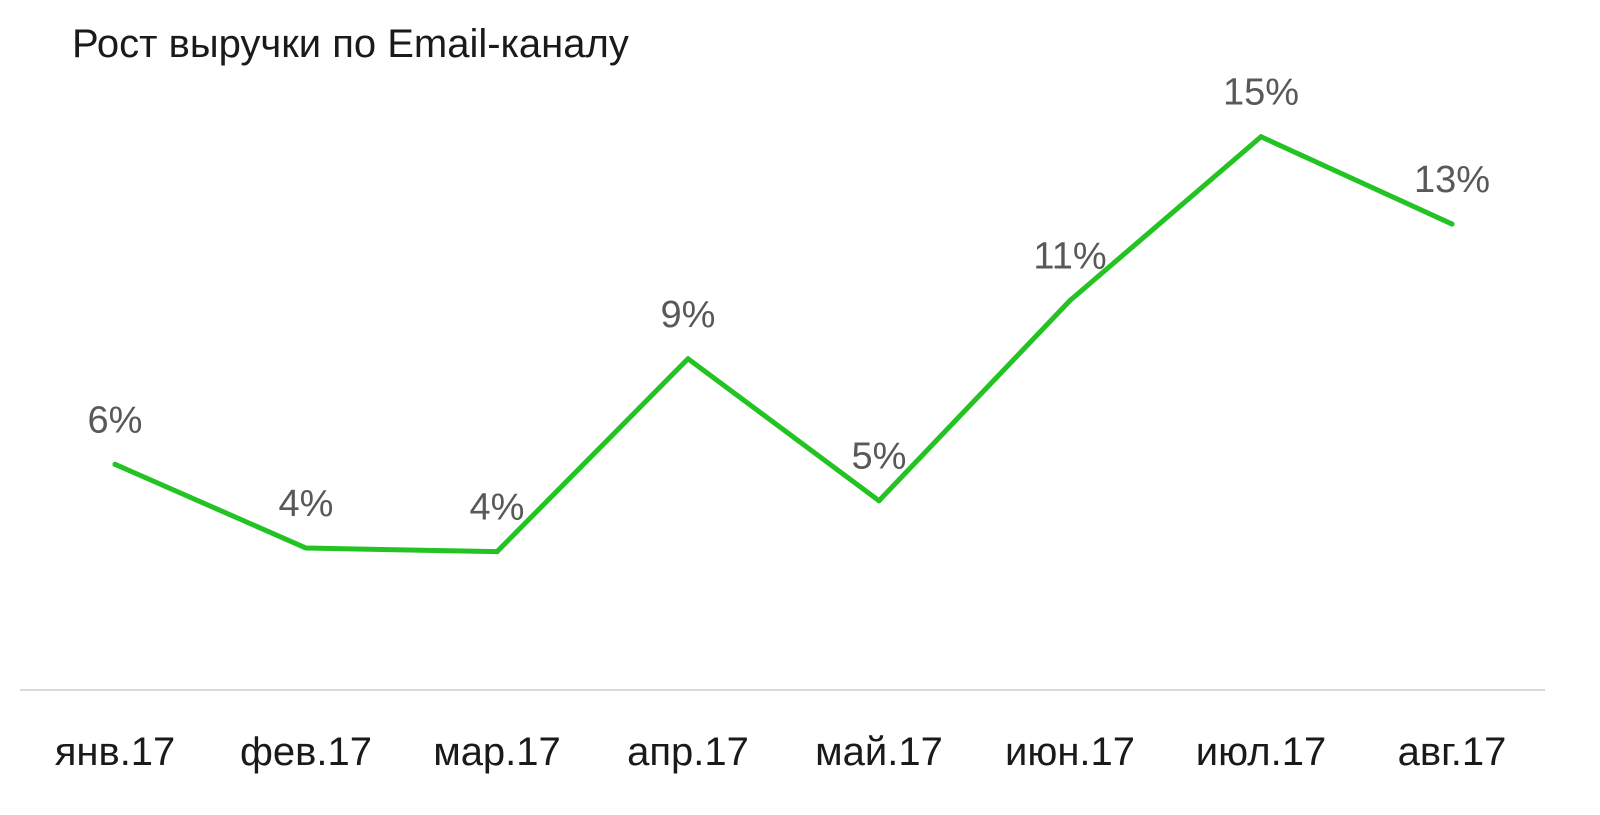 The height and width of the screenshot is (815, 1600). I want to click on x-tick-label: май.17, so click(879, 752).